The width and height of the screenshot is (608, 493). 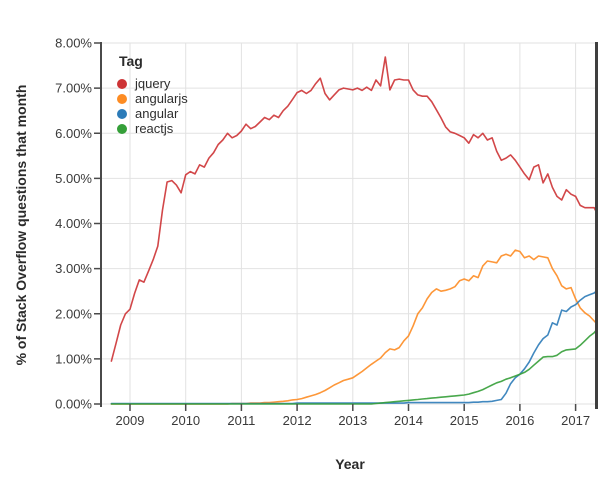 I want to click on legend-label-reactjs: reactjs, so click(x=154, y=128).